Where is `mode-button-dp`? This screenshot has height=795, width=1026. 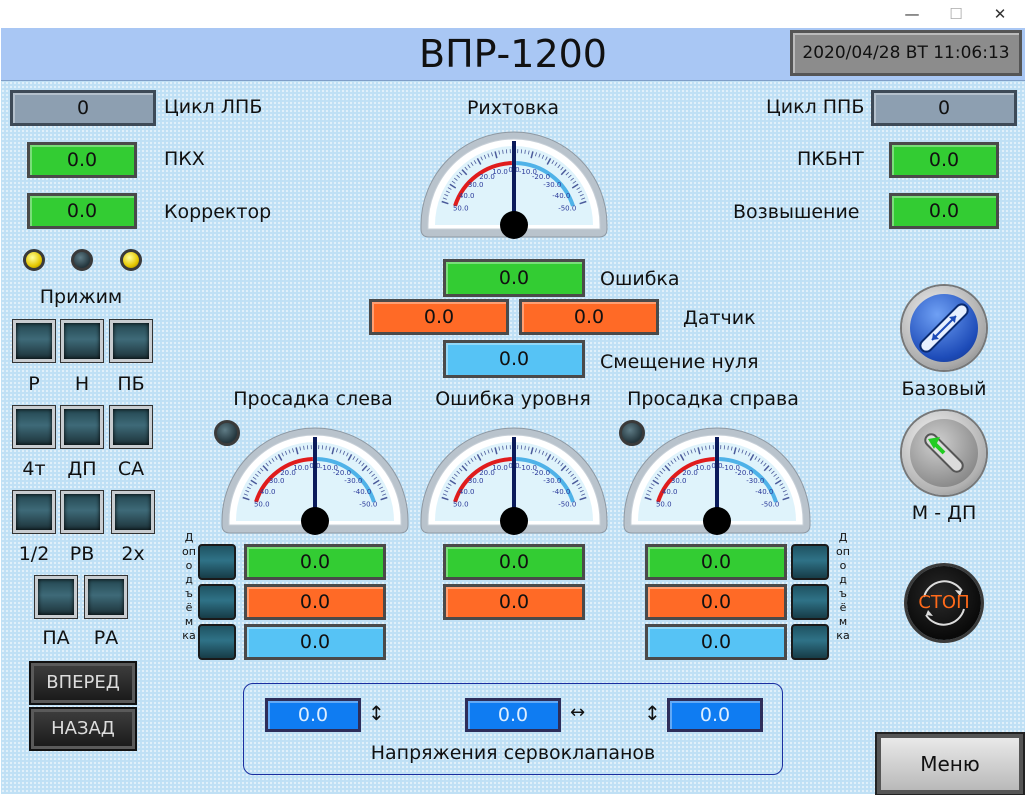 mode-button-dp is located at coordinates (82, 427).